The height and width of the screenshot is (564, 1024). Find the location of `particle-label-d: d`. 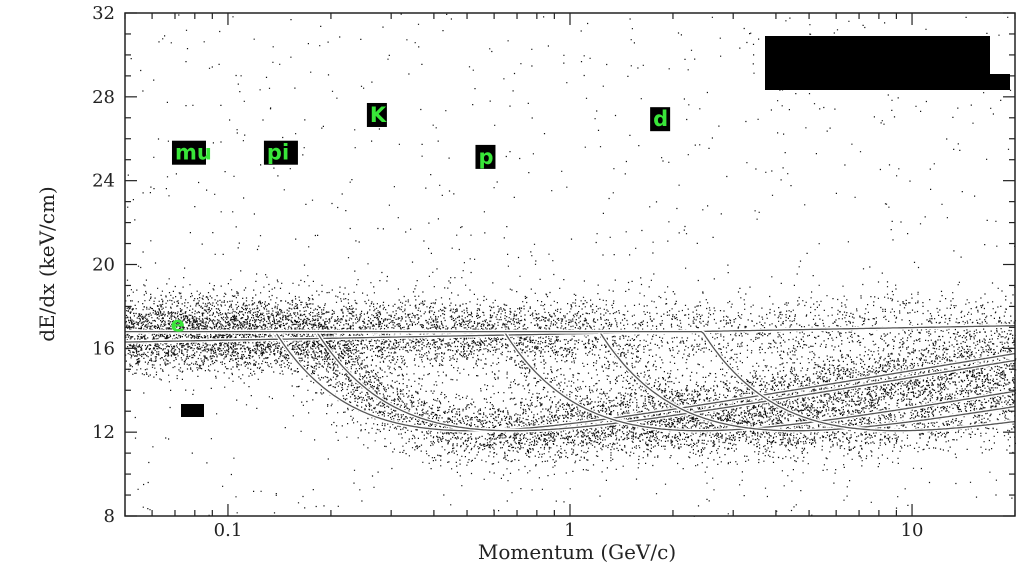

particle-label-d: d is located at coordinates (660, 119).